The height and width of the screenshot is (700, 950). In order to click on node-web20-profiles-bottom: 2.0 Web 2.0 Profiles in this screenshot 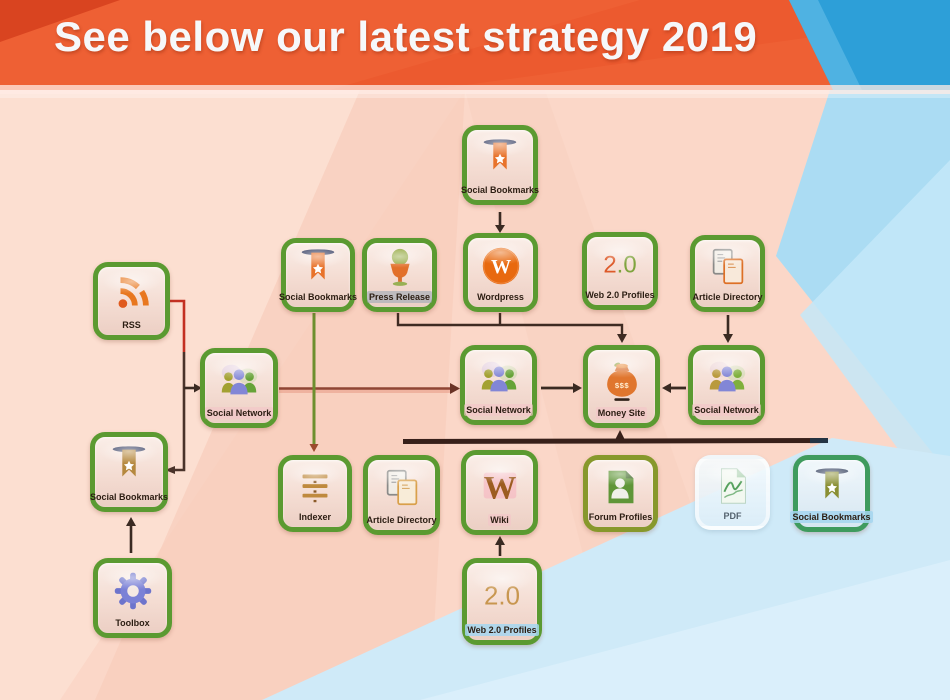, I will do `click(502, 601)`.